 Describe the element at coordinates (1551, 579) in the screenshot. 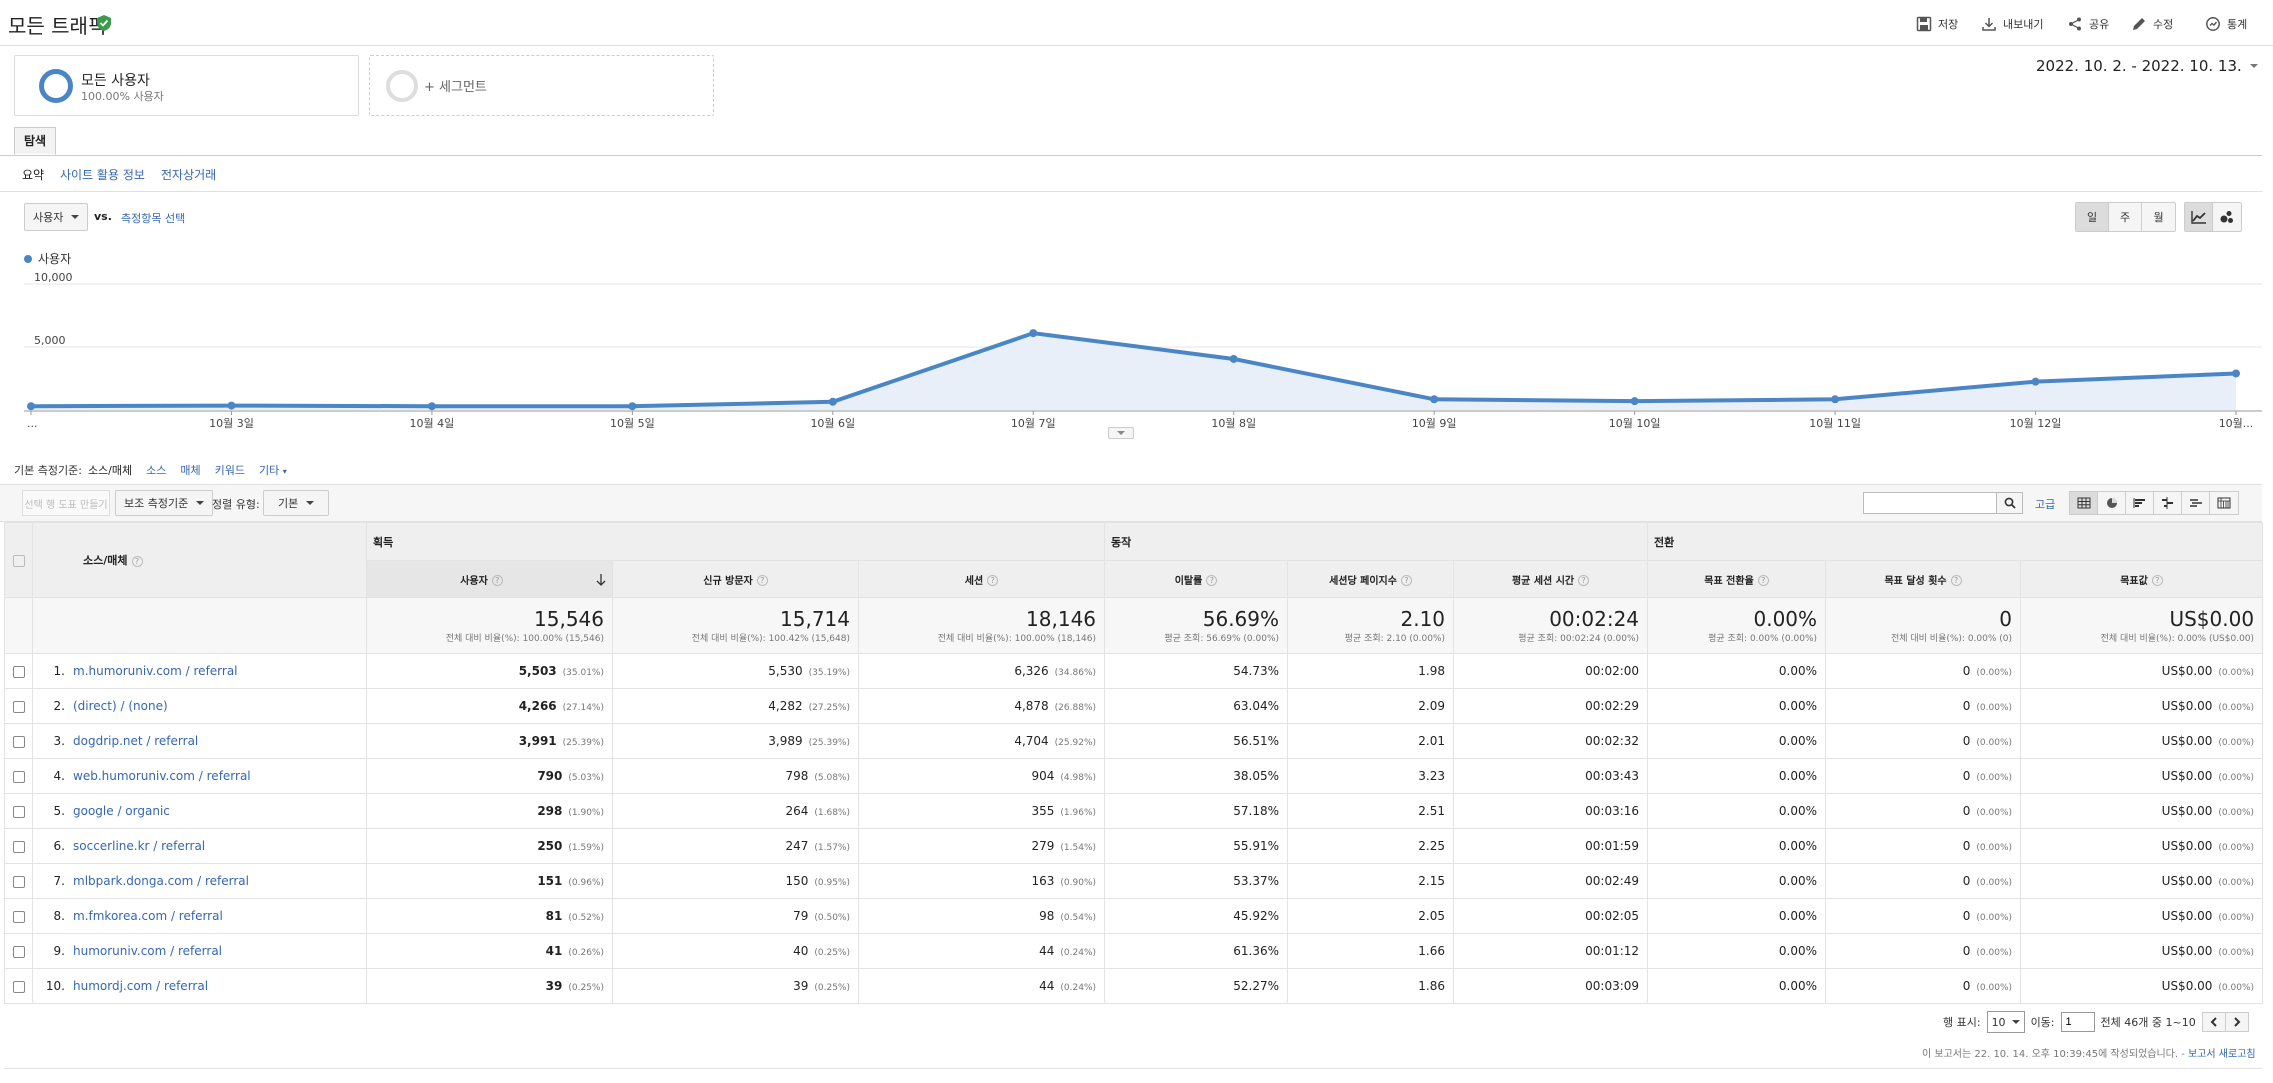

I see `col-avg-session-duration-header: 평균 세션 시간?` at that location.